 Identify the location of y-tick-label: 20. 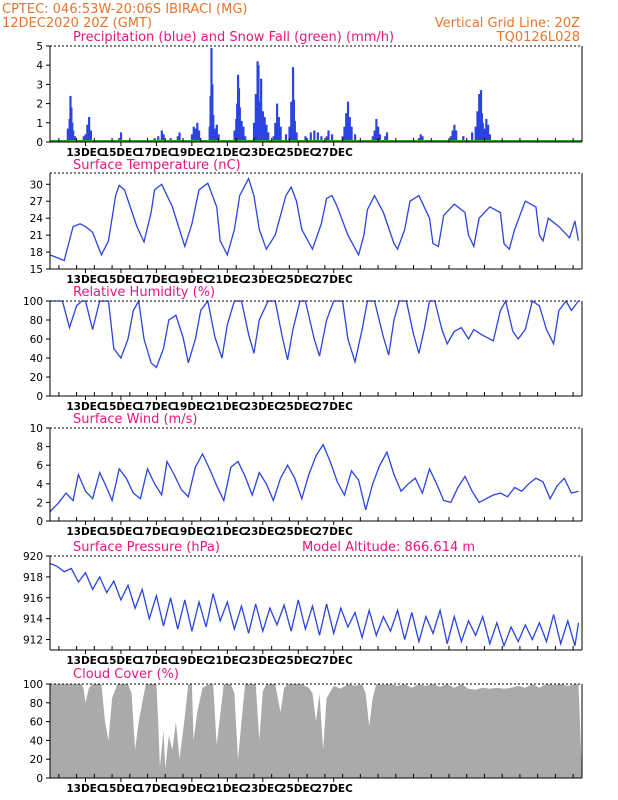
(36, 760).